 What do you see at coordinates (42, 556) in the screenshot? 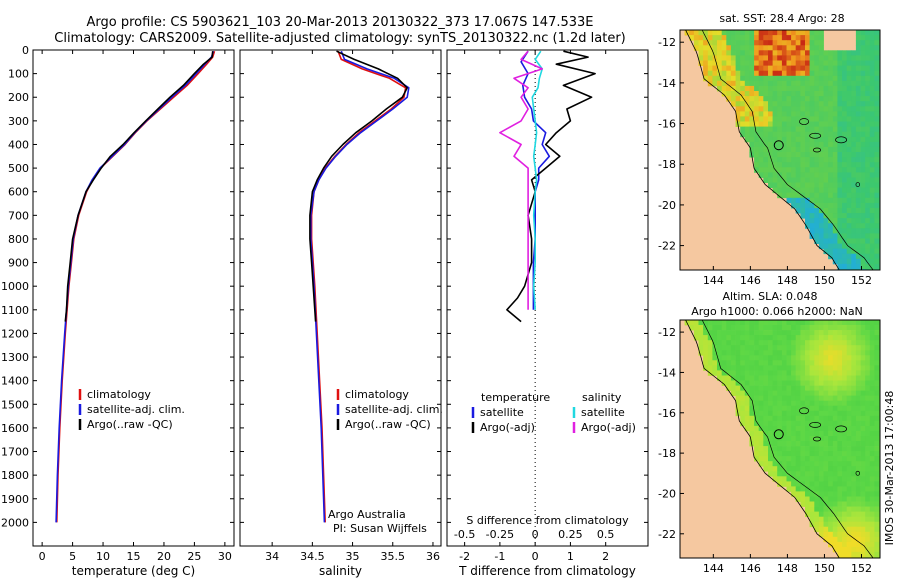
I see `temperature-xtick-label: 0` at bounding box center [42, 556].